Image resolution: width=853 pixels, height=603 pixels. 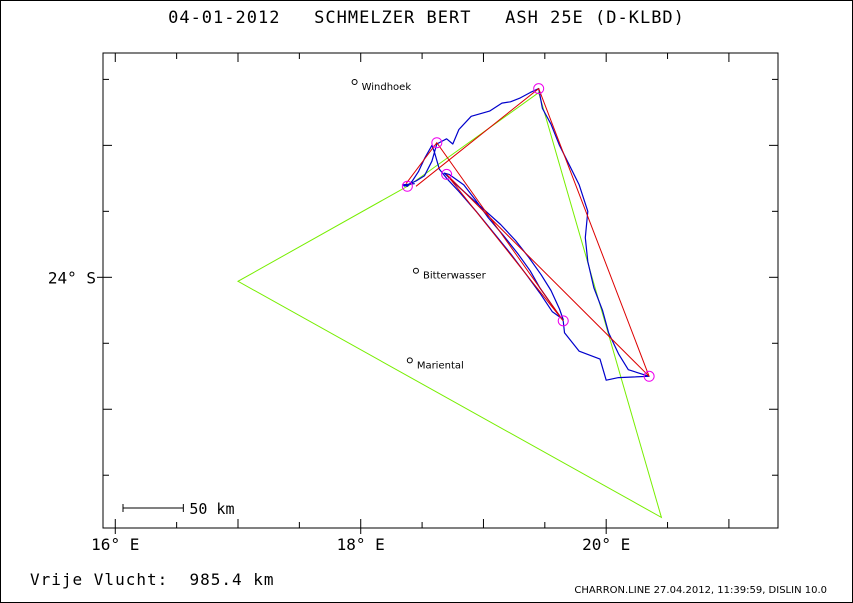 I want to click on scale-bar-label: 50 km, so click(x=211, y=509).